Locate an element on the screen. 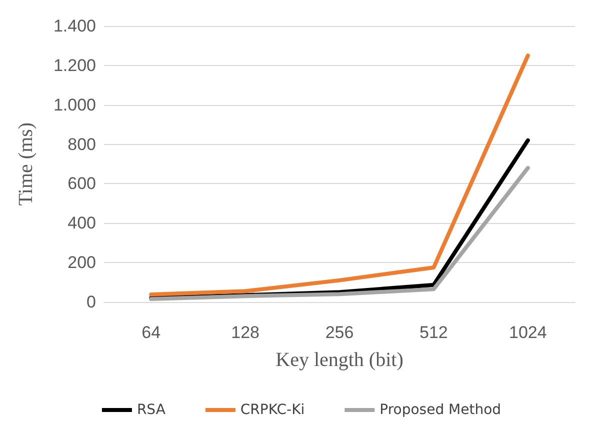 The image size is (603, 435). x-tick-label: 512 is located at coordinates (434, 332).